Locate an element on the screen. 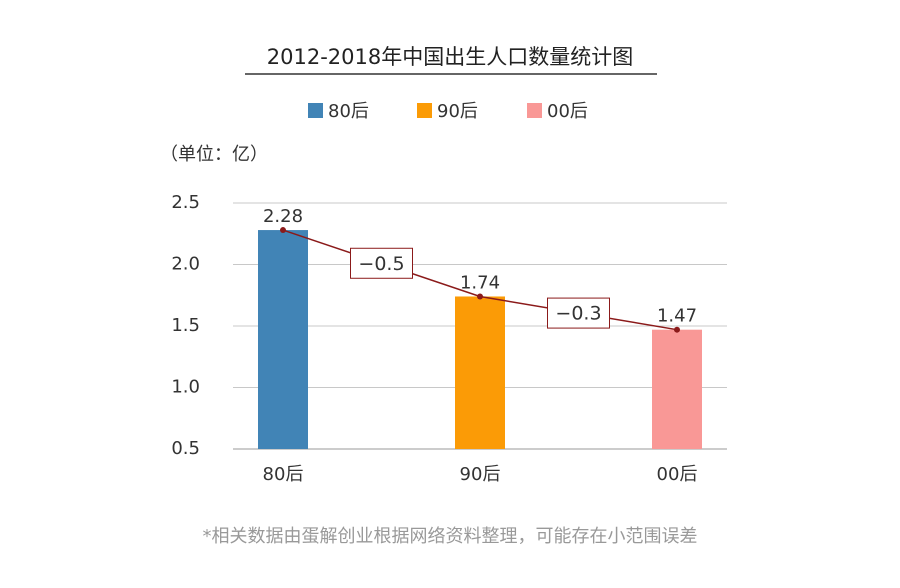 This screenshot has height=588, width=900. x-tick-label: 90后 is located at coordinates (480, 474).